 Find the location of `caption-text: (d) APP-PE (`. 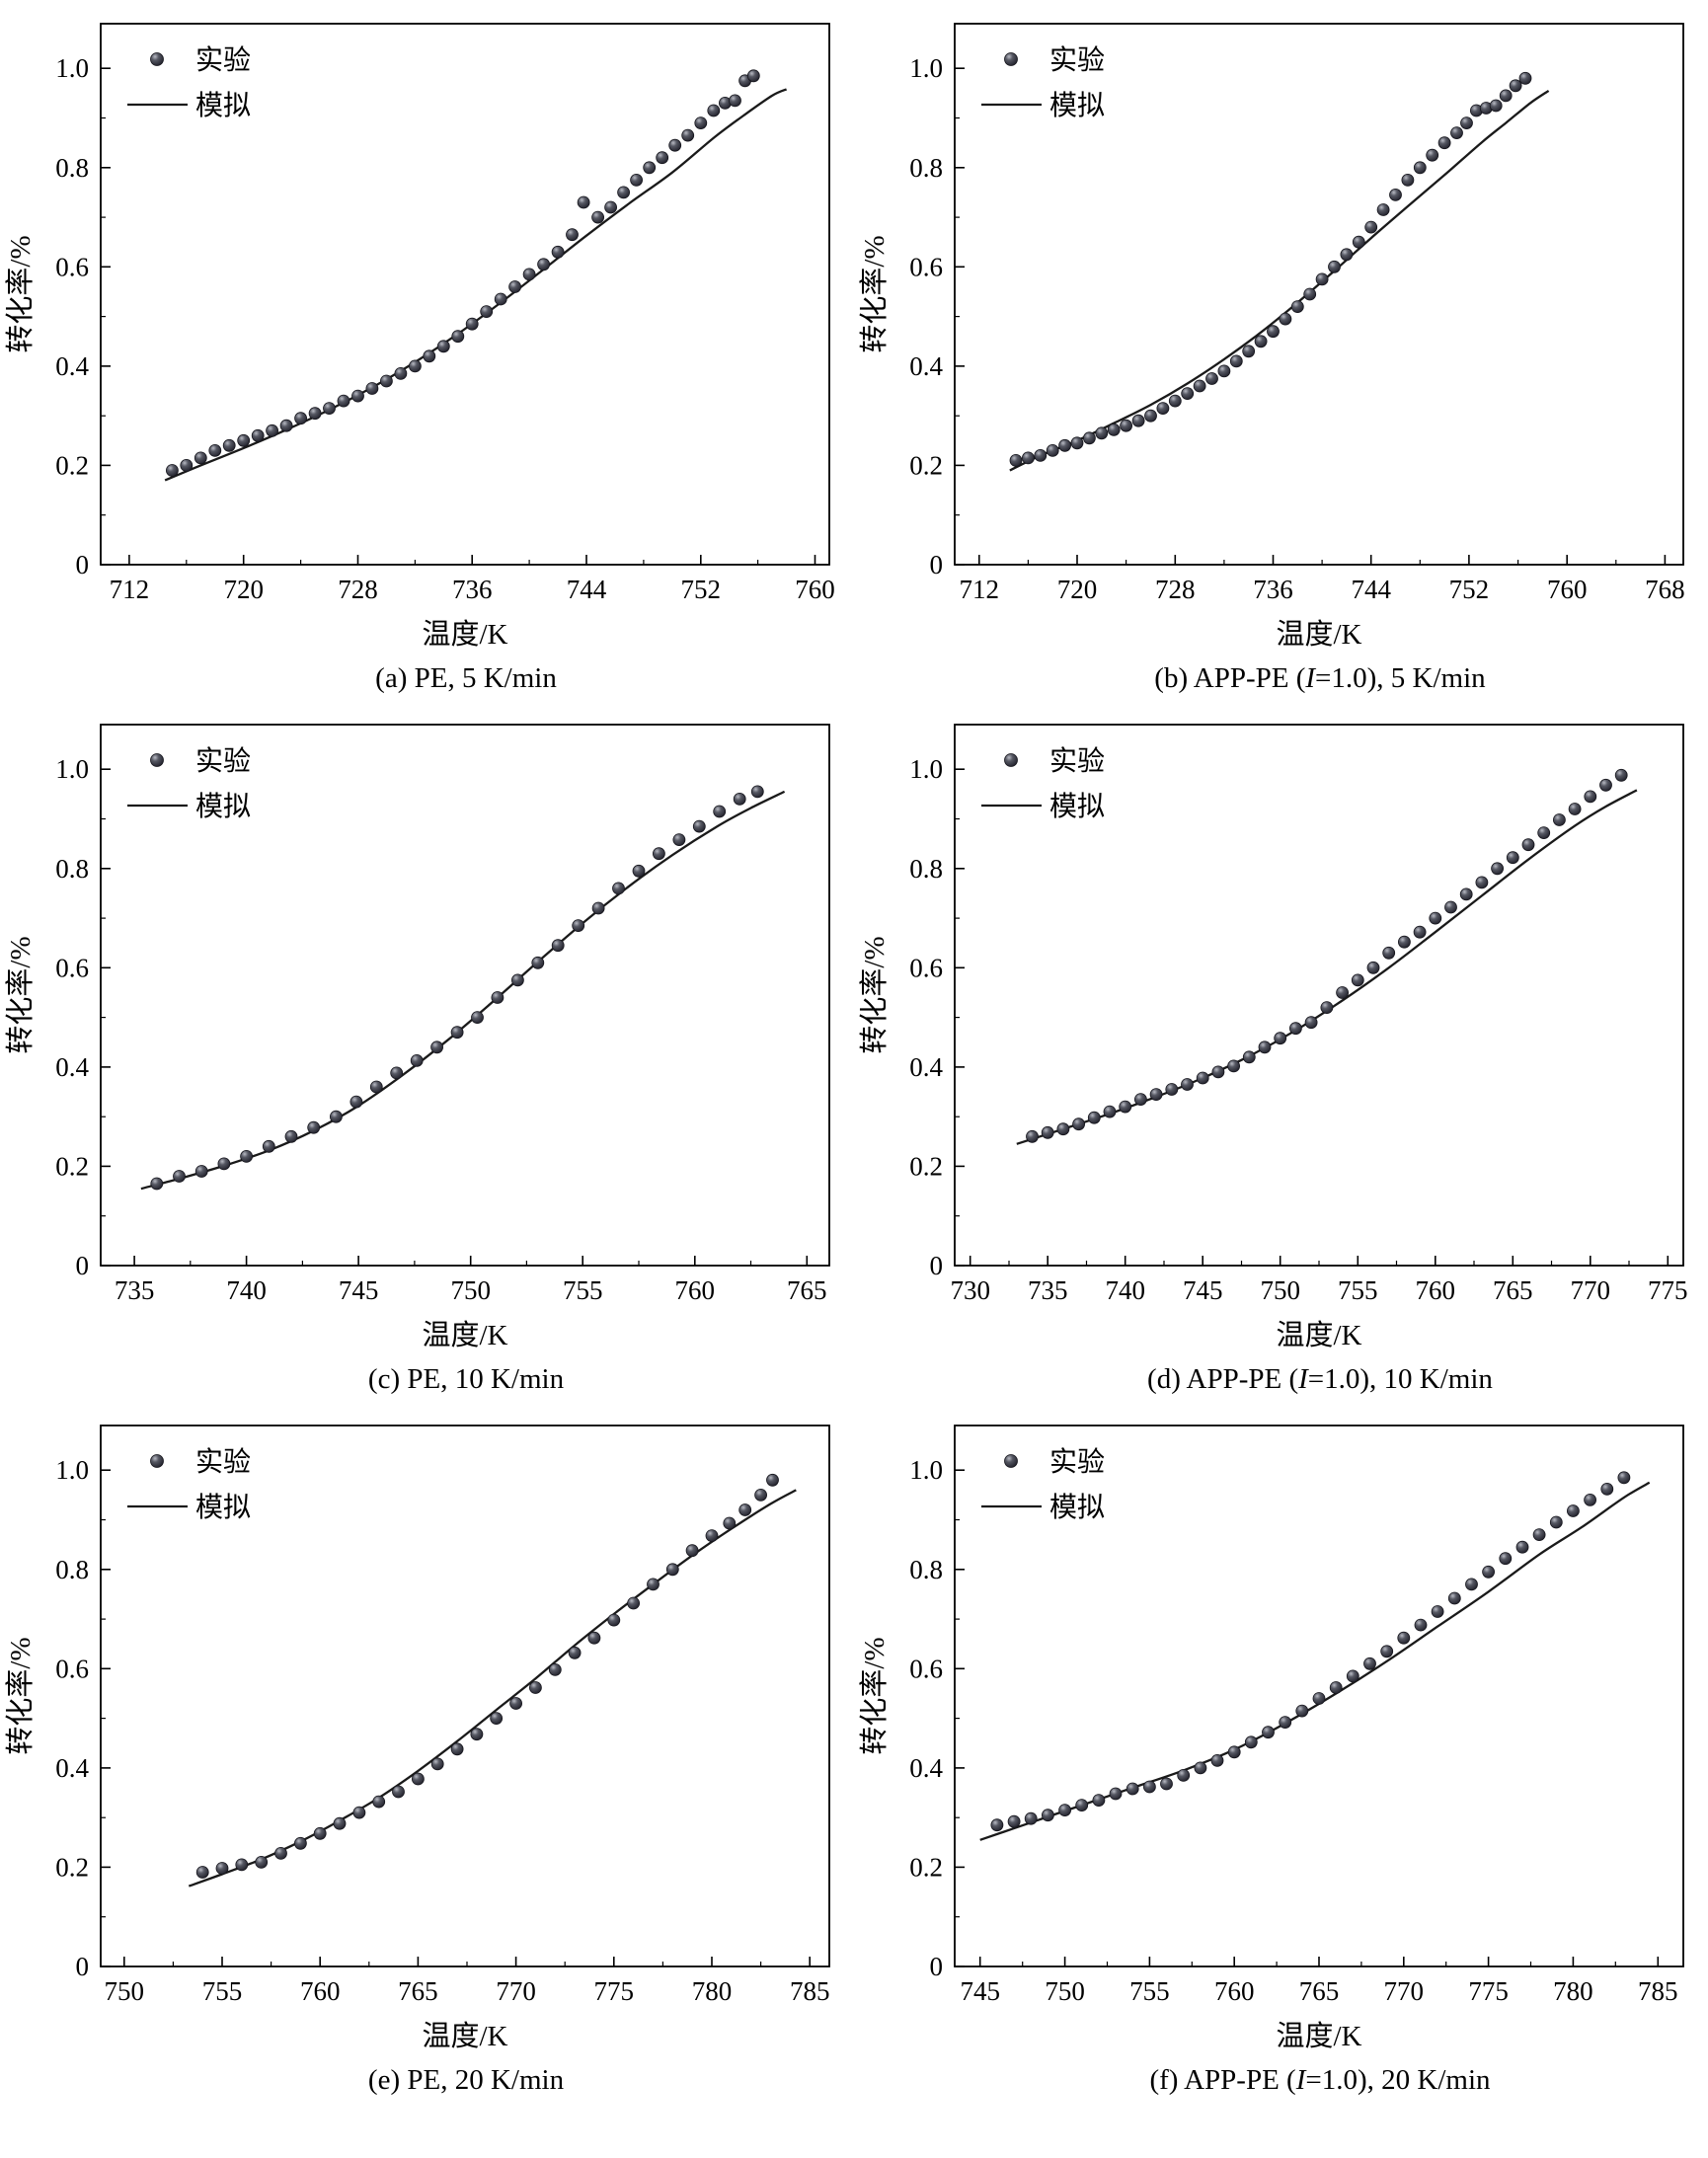

caption-text: (d) APP-PE ( is located at coordinates (1223, 1379).